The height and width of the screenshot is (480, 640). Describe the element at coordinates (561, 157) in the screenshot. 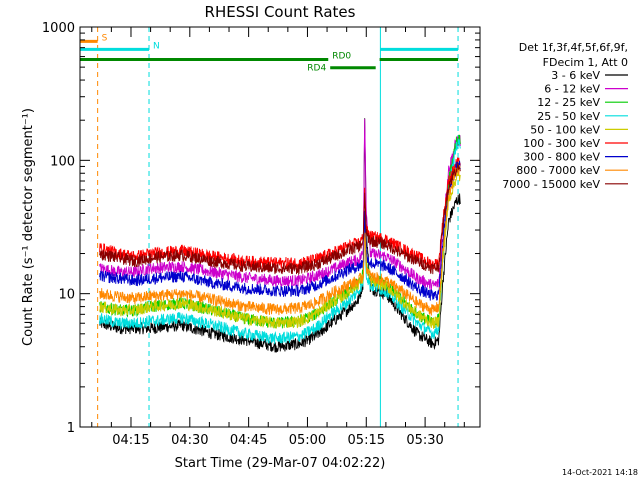

I see `legend-label-6: 300 - 800 keV` at that location.